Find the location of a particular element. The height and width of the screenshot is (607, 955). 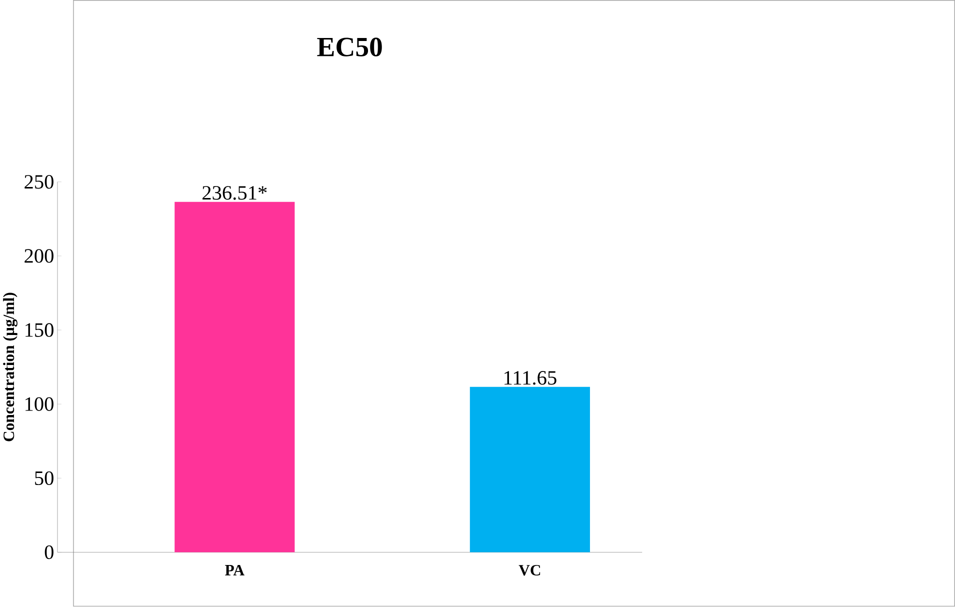

x-tick-label: PA is located at coordinates (234, 570).